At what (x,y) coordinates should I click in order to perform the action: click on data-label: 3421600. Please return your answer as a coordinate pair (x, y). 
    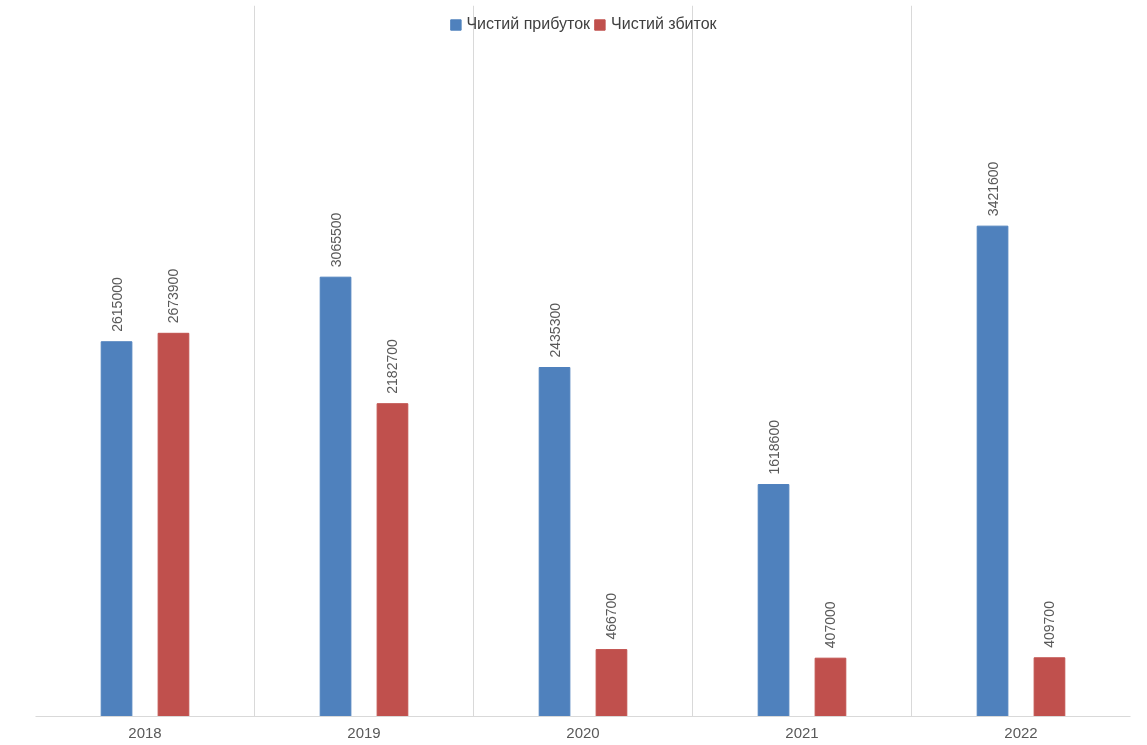
    Looking at the image, I should click on (992, 189).